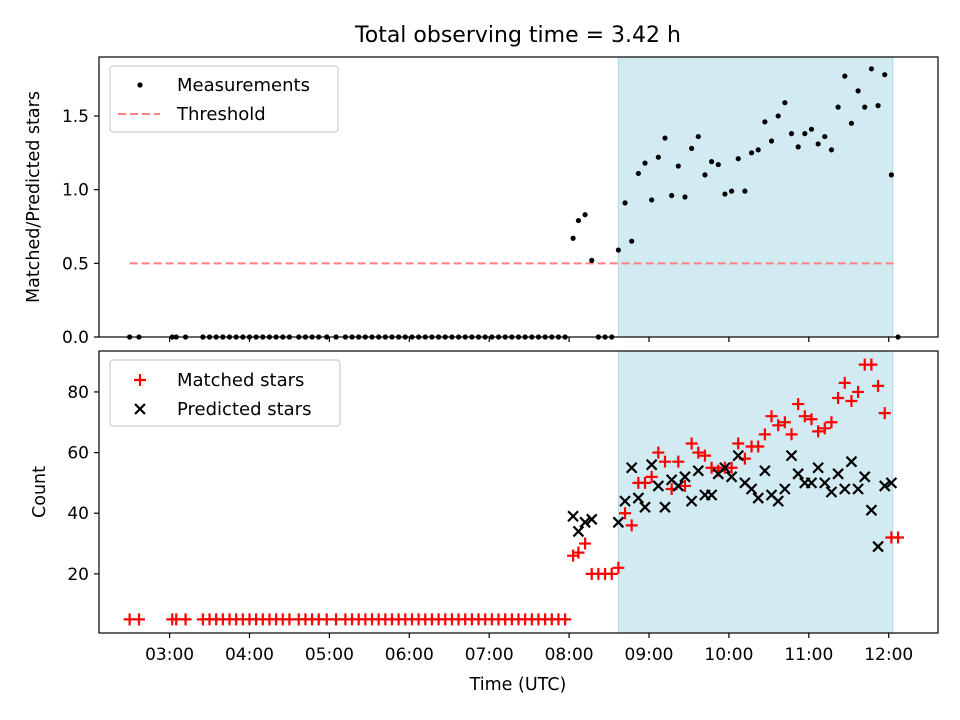  Describe the element at coordinates (243, 85) in the screenshot. I see `legend-measurements-label: Measurements` at that location.